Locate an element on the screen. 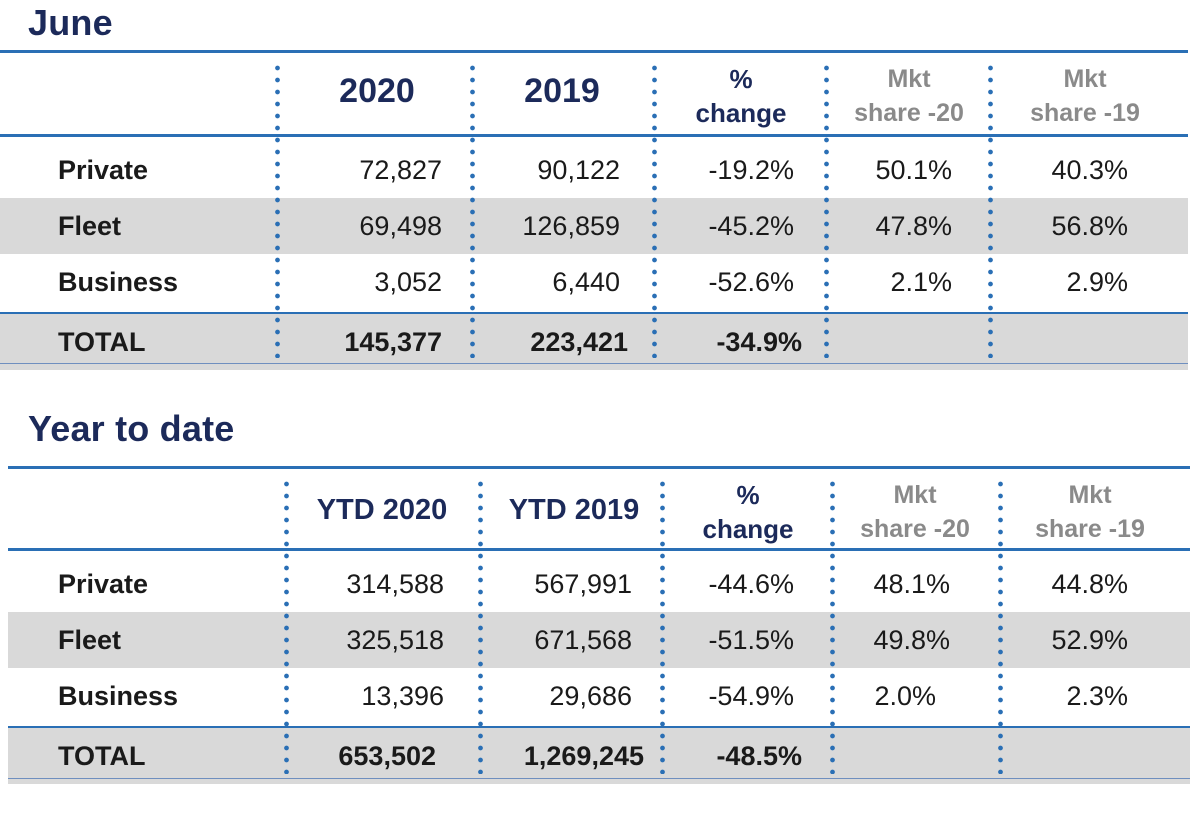  header-ytd-2020: YTD 2020 is located at coordinates (382, 510).